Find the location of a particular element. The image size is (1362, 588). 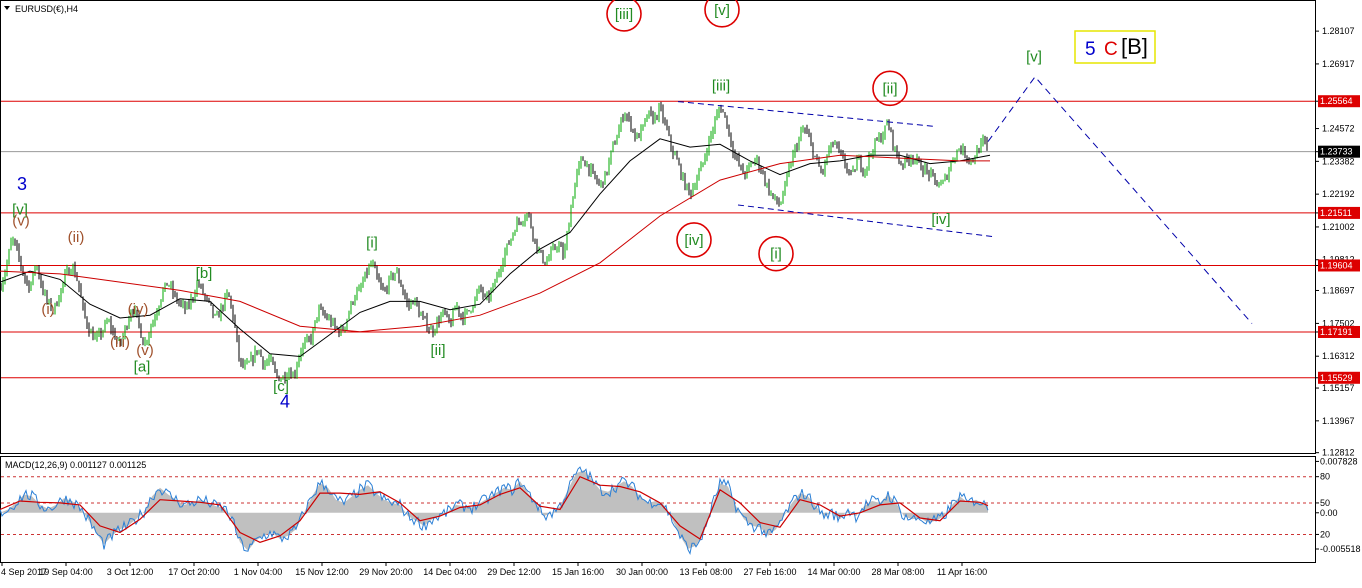

wave-label-9: [b] is located at coordinates (204, 273).